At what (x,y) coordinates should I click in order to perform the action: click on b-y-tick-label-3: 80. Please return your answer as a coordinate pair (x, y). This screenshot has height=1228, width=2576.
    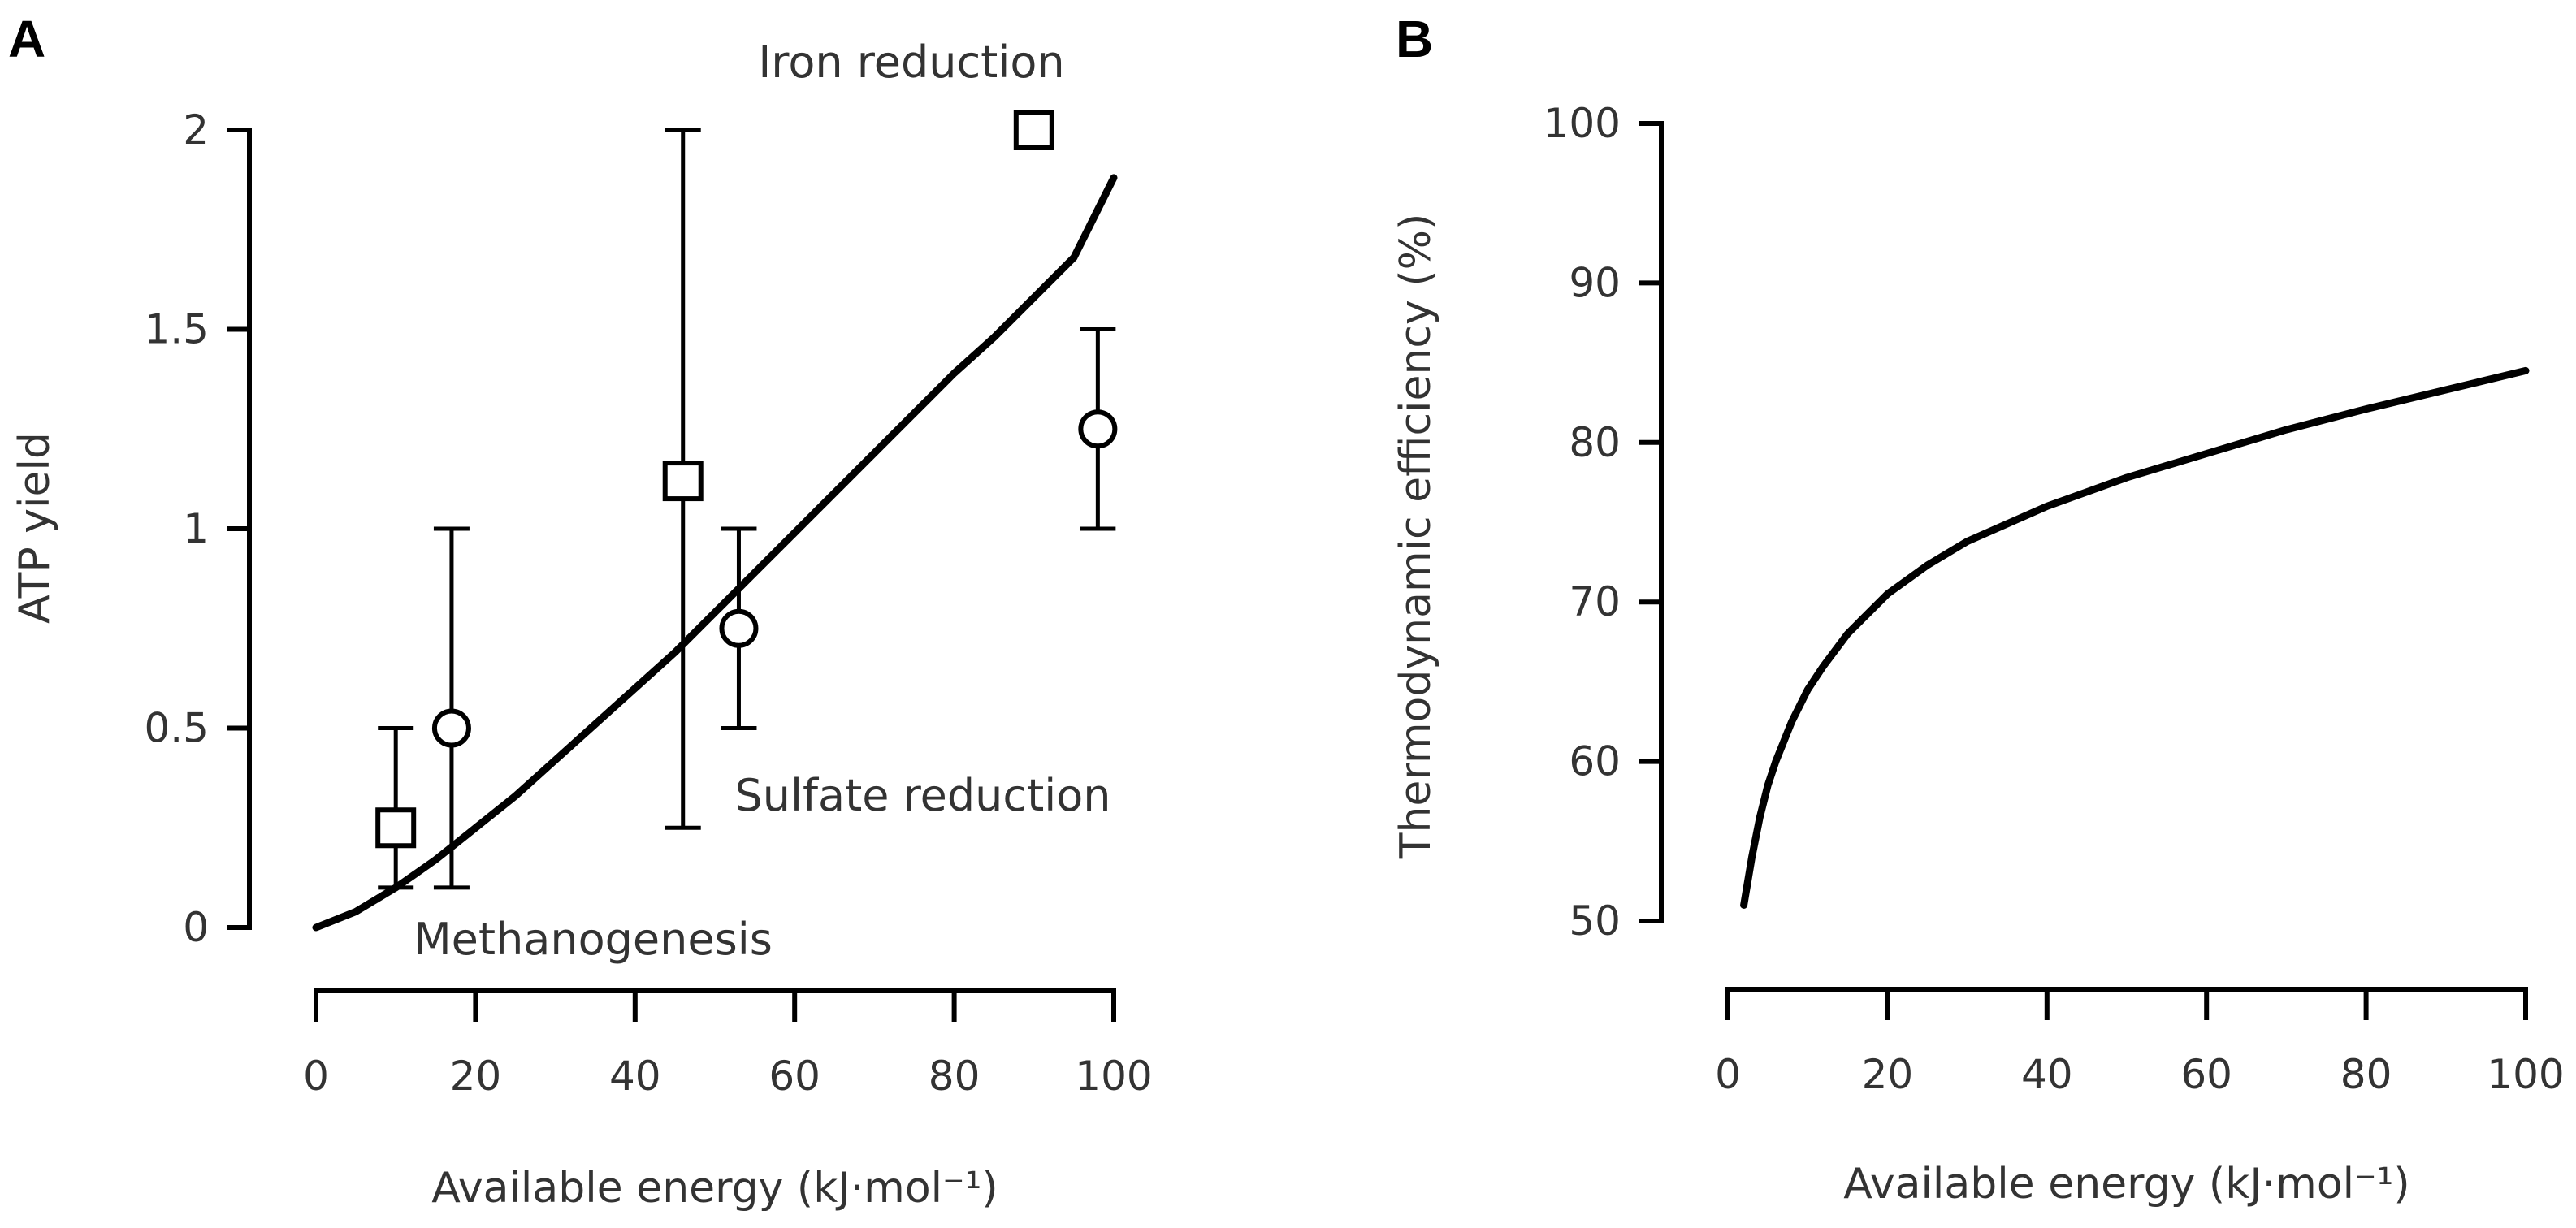
    Looking at the image, I should click on (1595, 442).